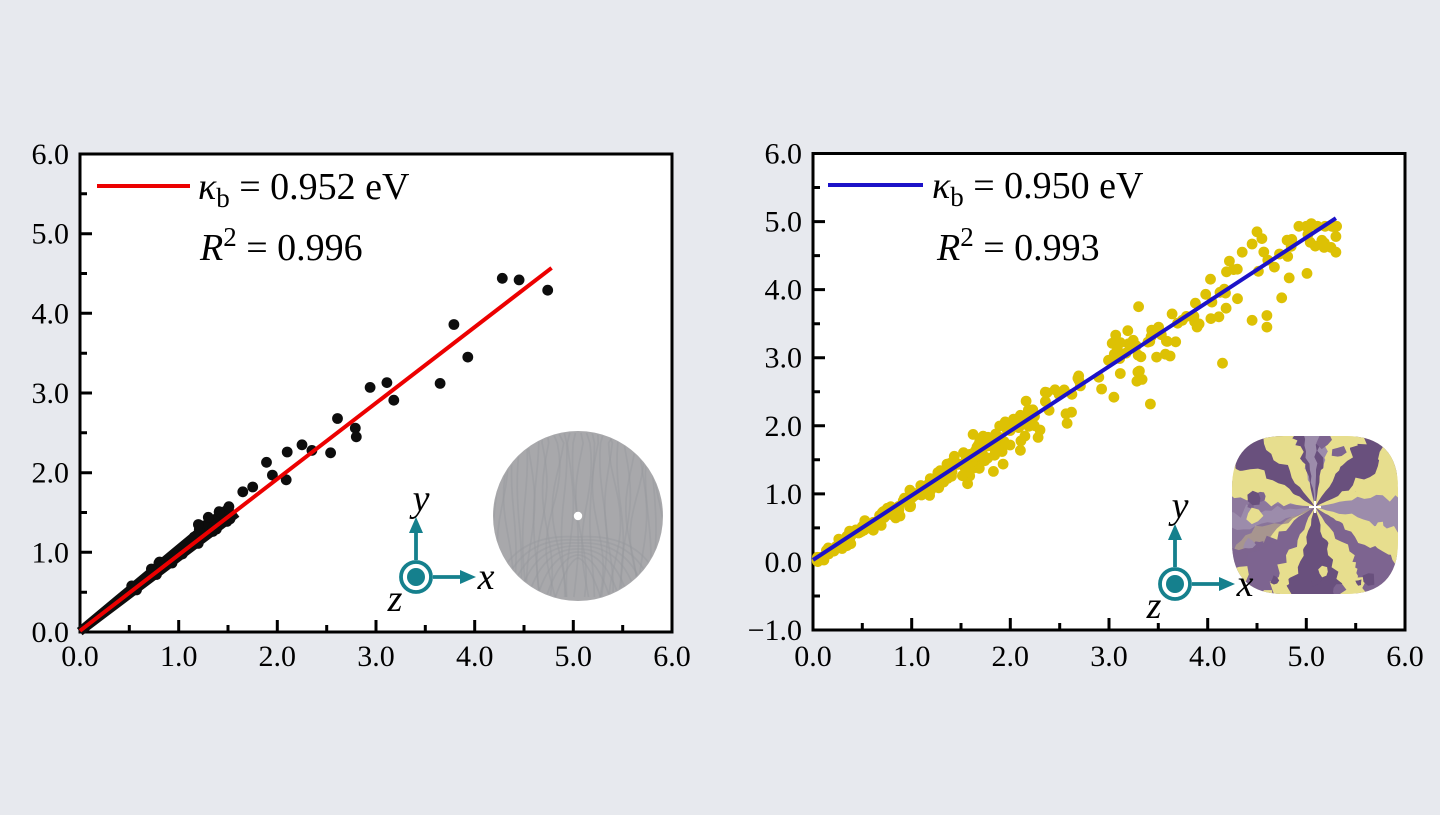 Image resolution: width=1440 pixels, height=815 pixels. I want to click on svg-text: κb = 0.950 eV, so click(1038, 188).